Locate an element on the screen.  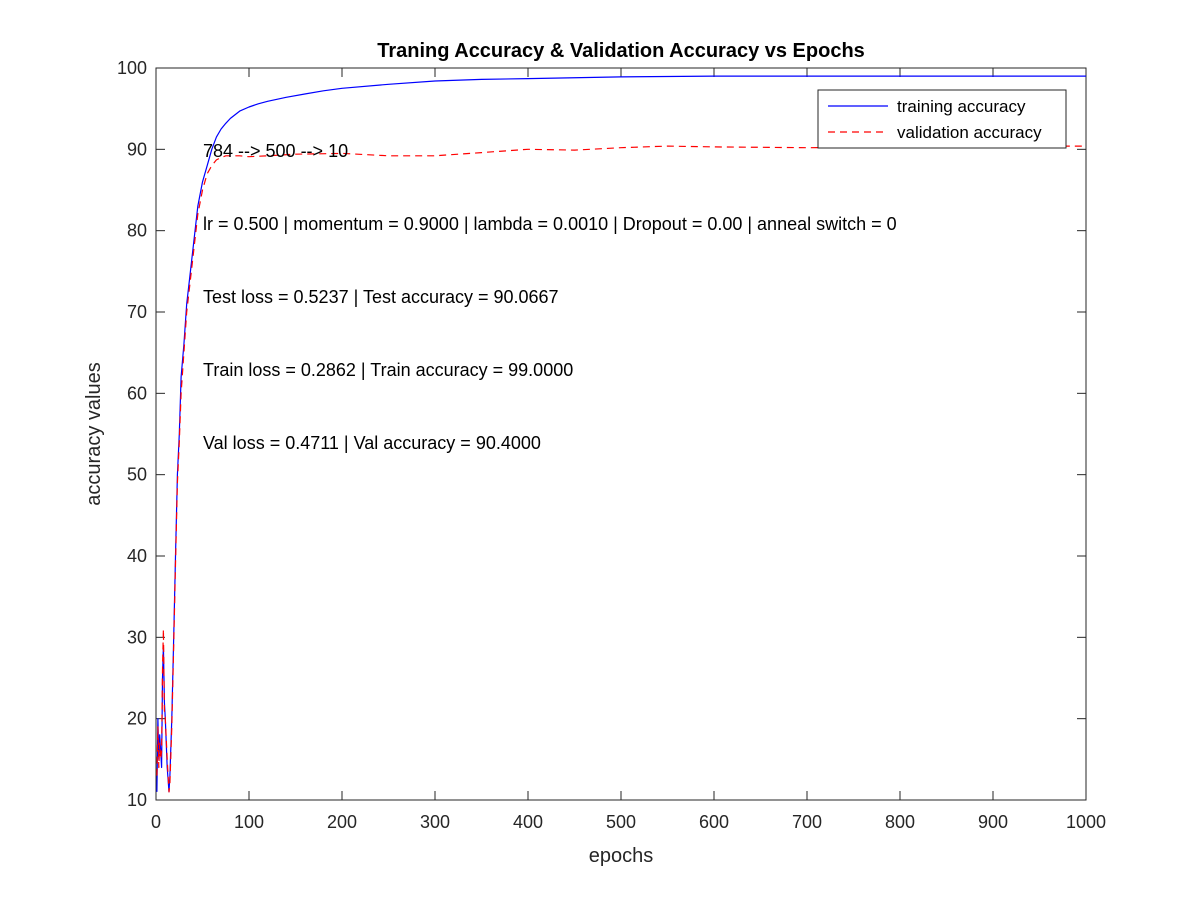
x-tick-label: 700 is located at coordinates (807, 822).